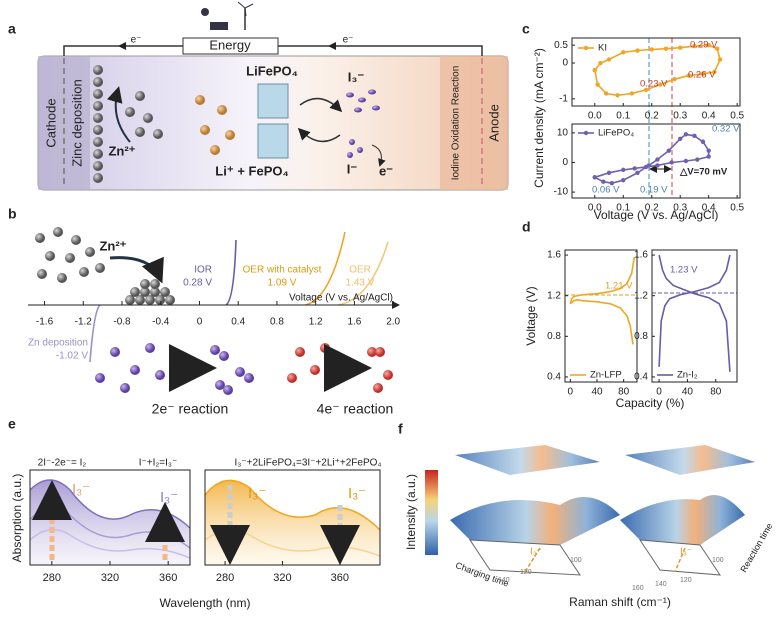  I want to click on y-tick-label: 0.5, so click(561, 45).